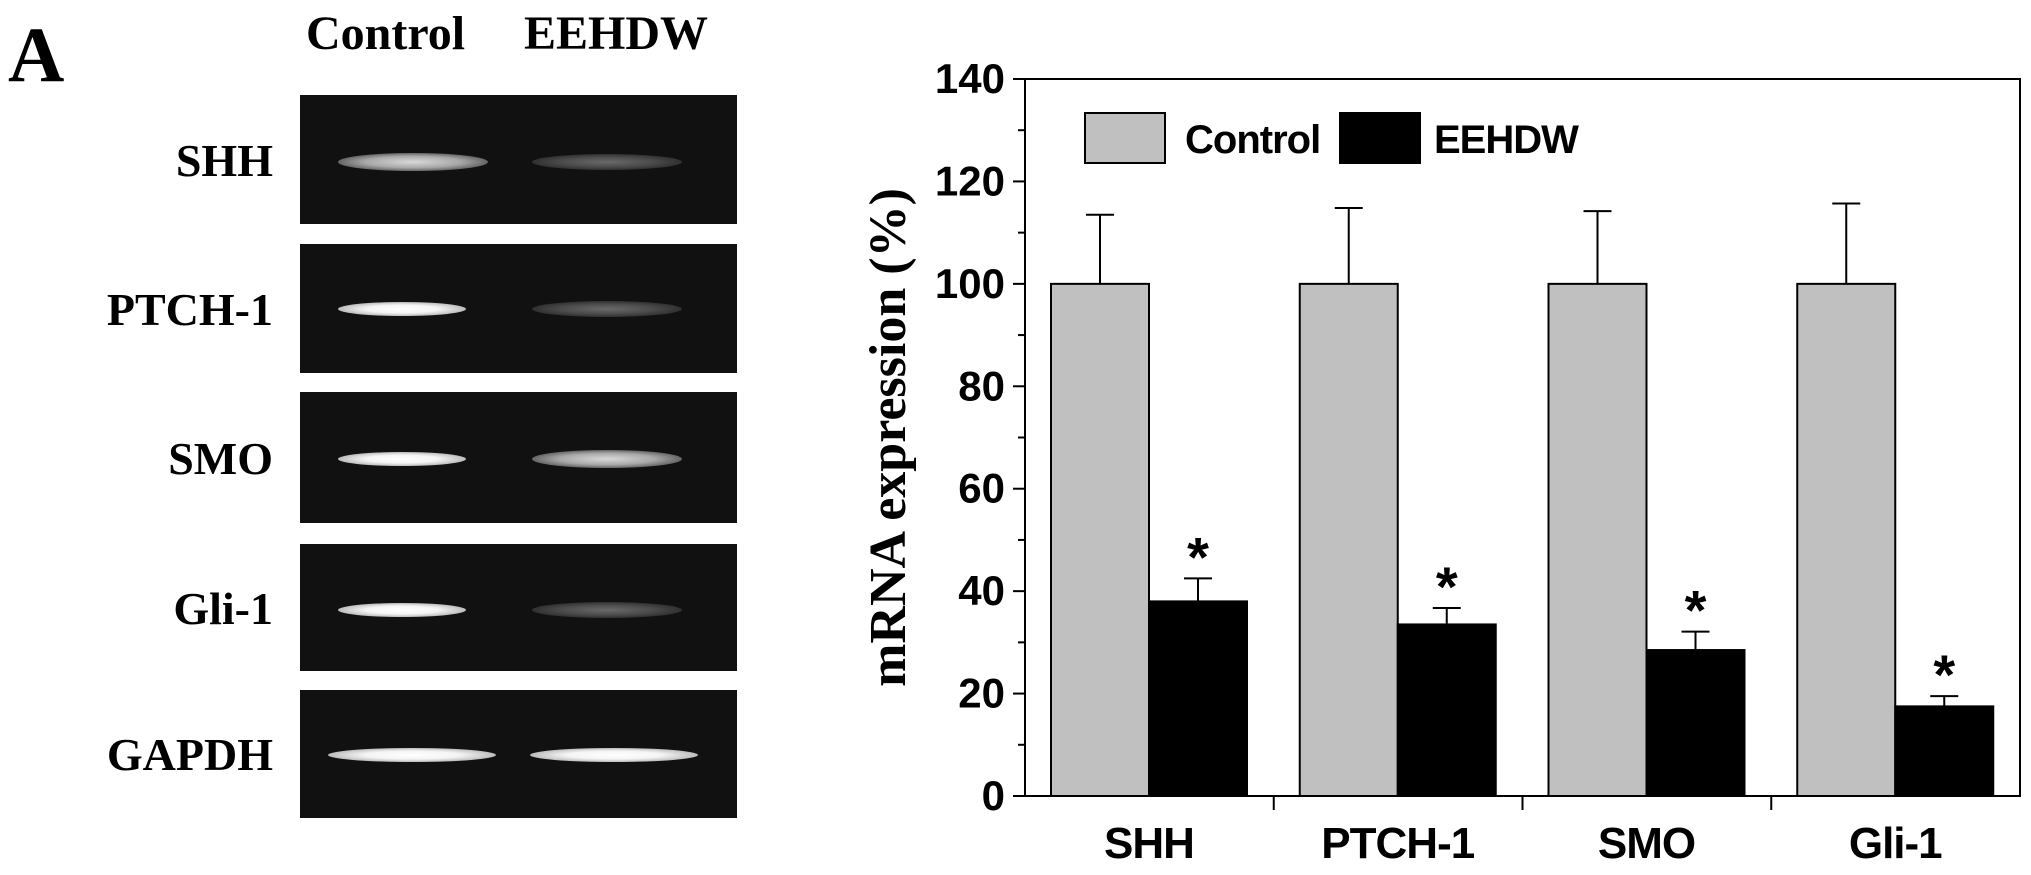 Image resolution: width=2031 pixels, height=875 pixels. I want to click on x-tick-label: PTCH-1, so click(1397, 843).